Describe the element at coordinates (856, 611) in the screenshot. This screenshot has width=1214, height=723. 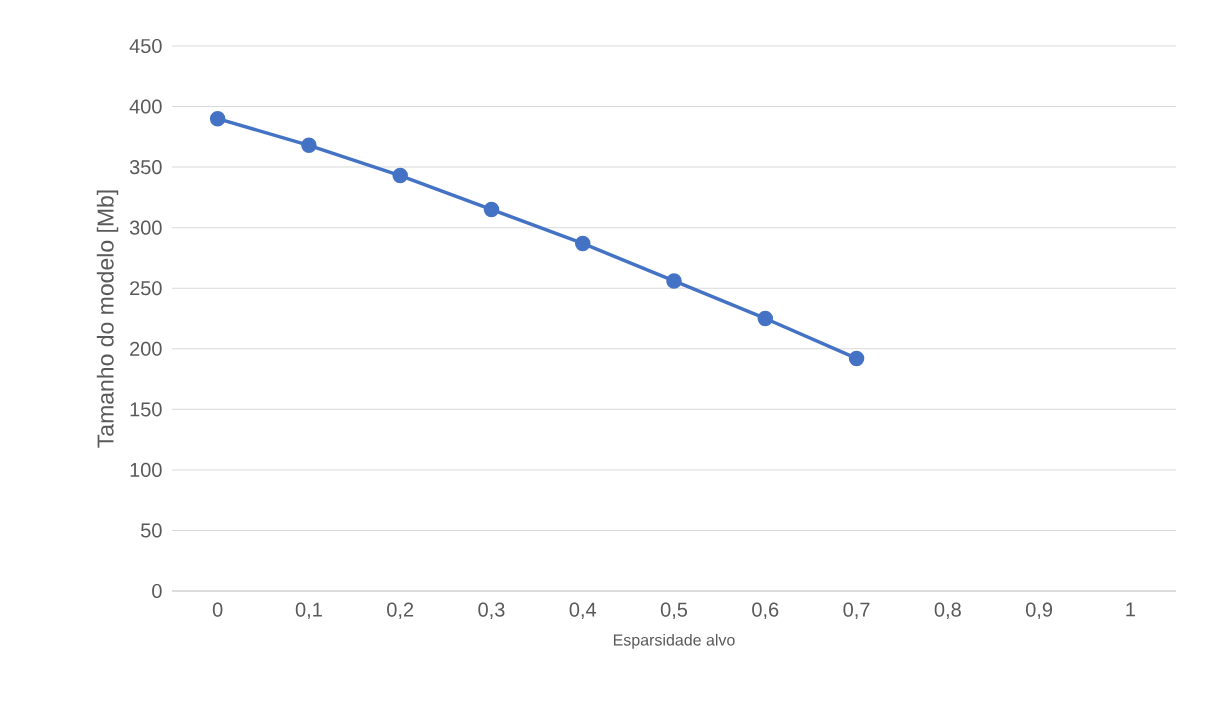
I see `x-tick-label: 0,7` at that location.